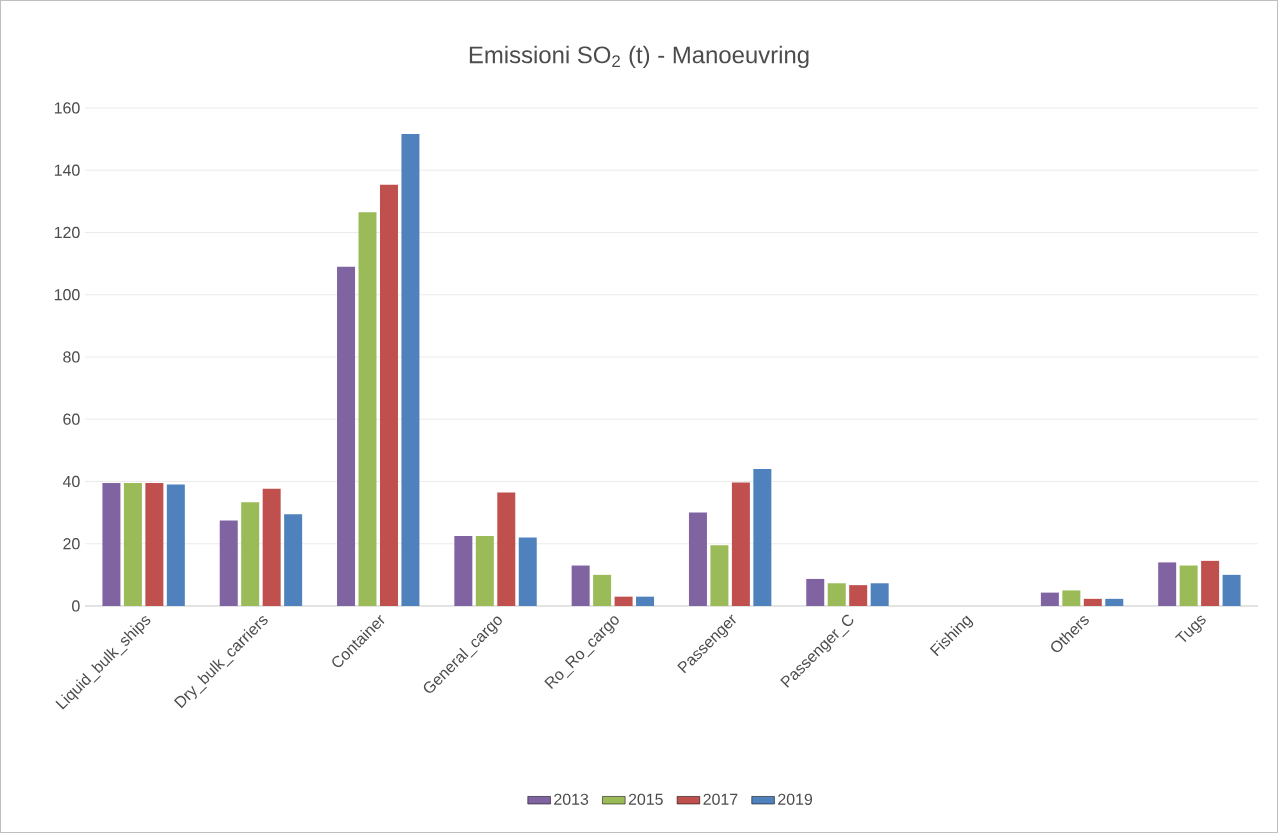 Image resolution: width=1278 pixels, height=833 pixels. What do you see at coordinates (1190, 629) in the screenshot?
I see `x-tick-label: Tugs` at bounding box center [1190, 629].